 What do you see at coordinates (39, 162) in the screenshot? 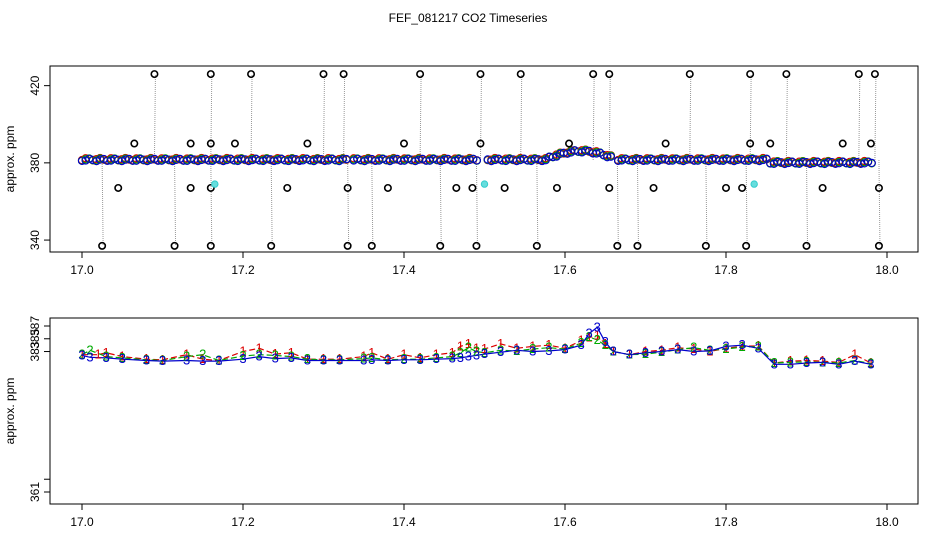
I see `top-y-axis: 340 380 420` at bounding box center [39, 162].